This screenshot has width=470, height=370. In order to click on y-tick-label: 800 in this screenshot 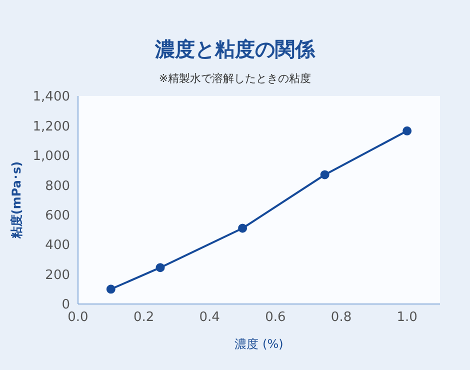, I will do `click(57, 186)`.